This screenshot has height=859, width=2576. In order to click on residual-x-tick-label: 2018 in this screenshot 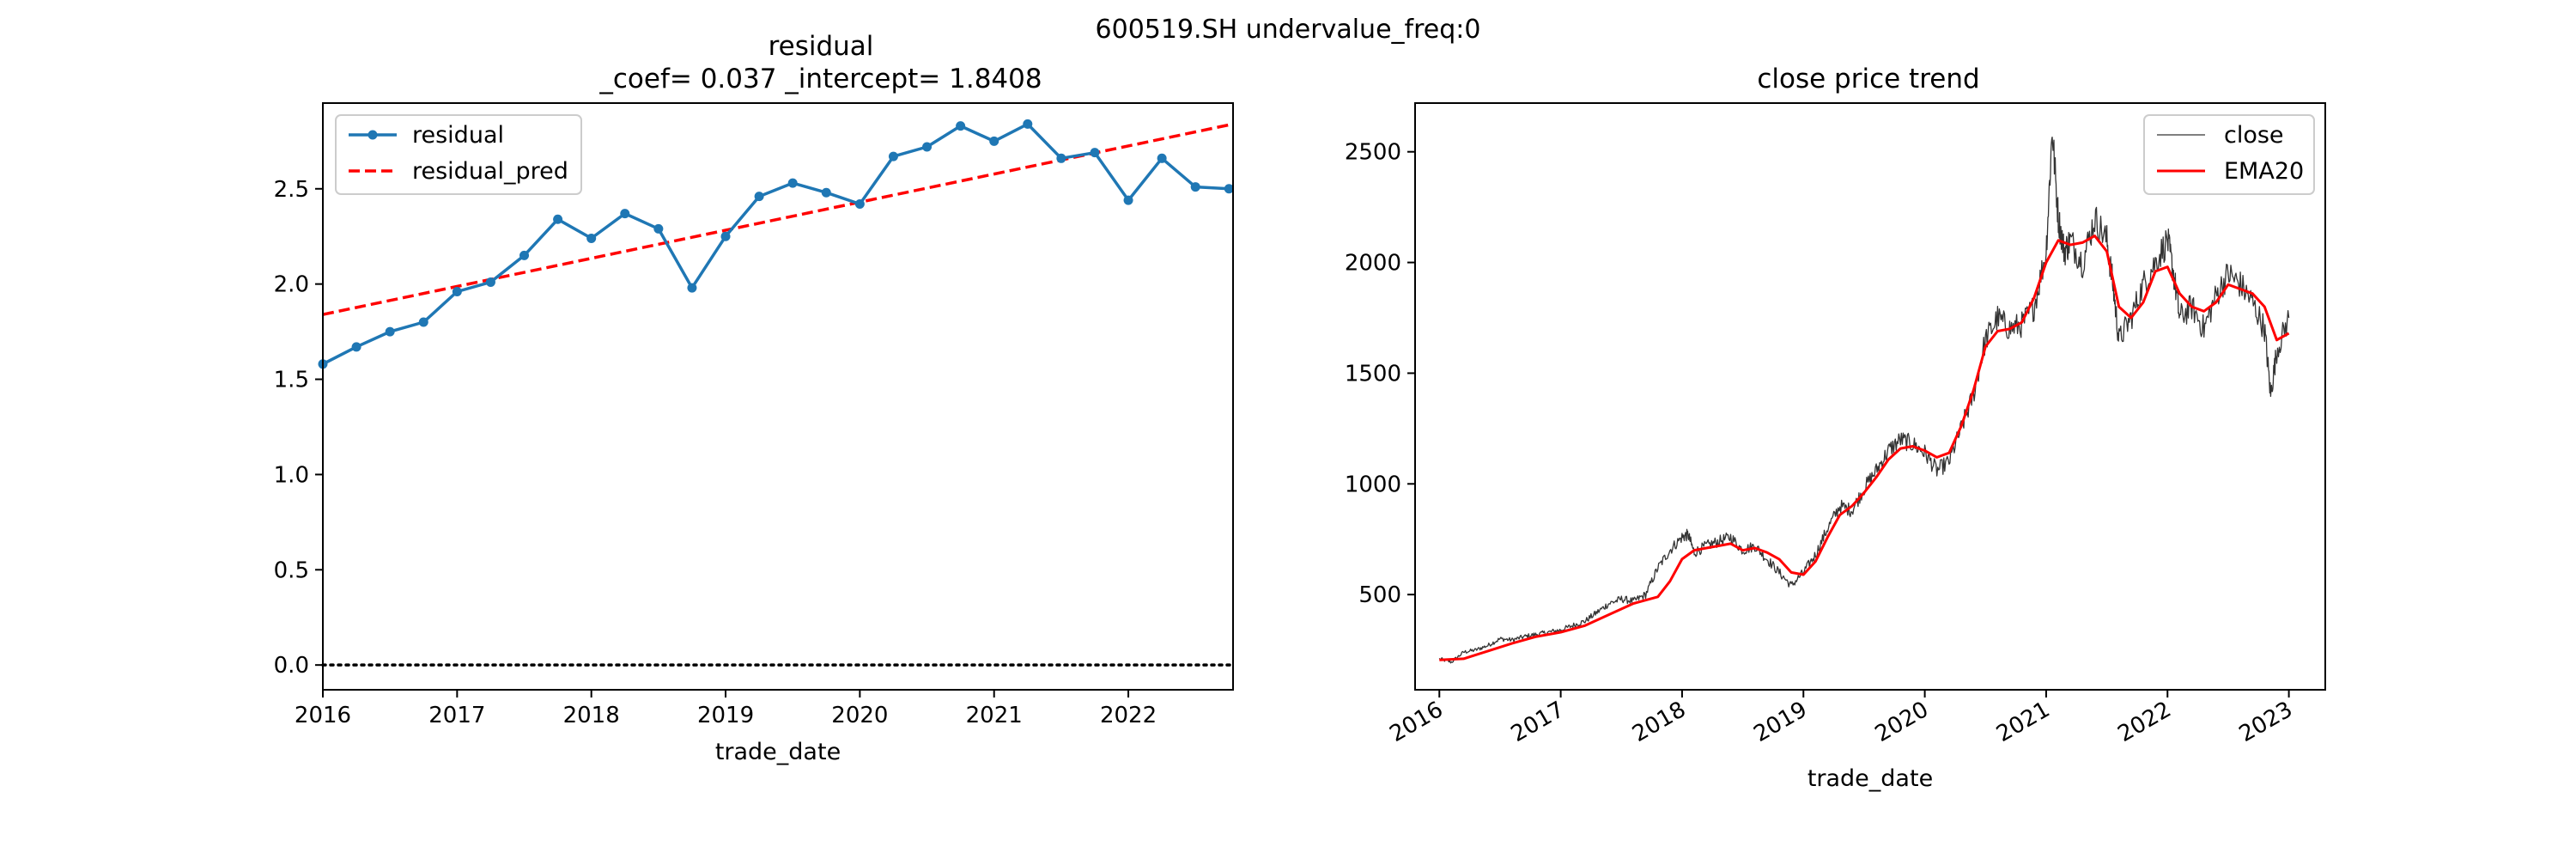, I will do `click(591, 715)`.